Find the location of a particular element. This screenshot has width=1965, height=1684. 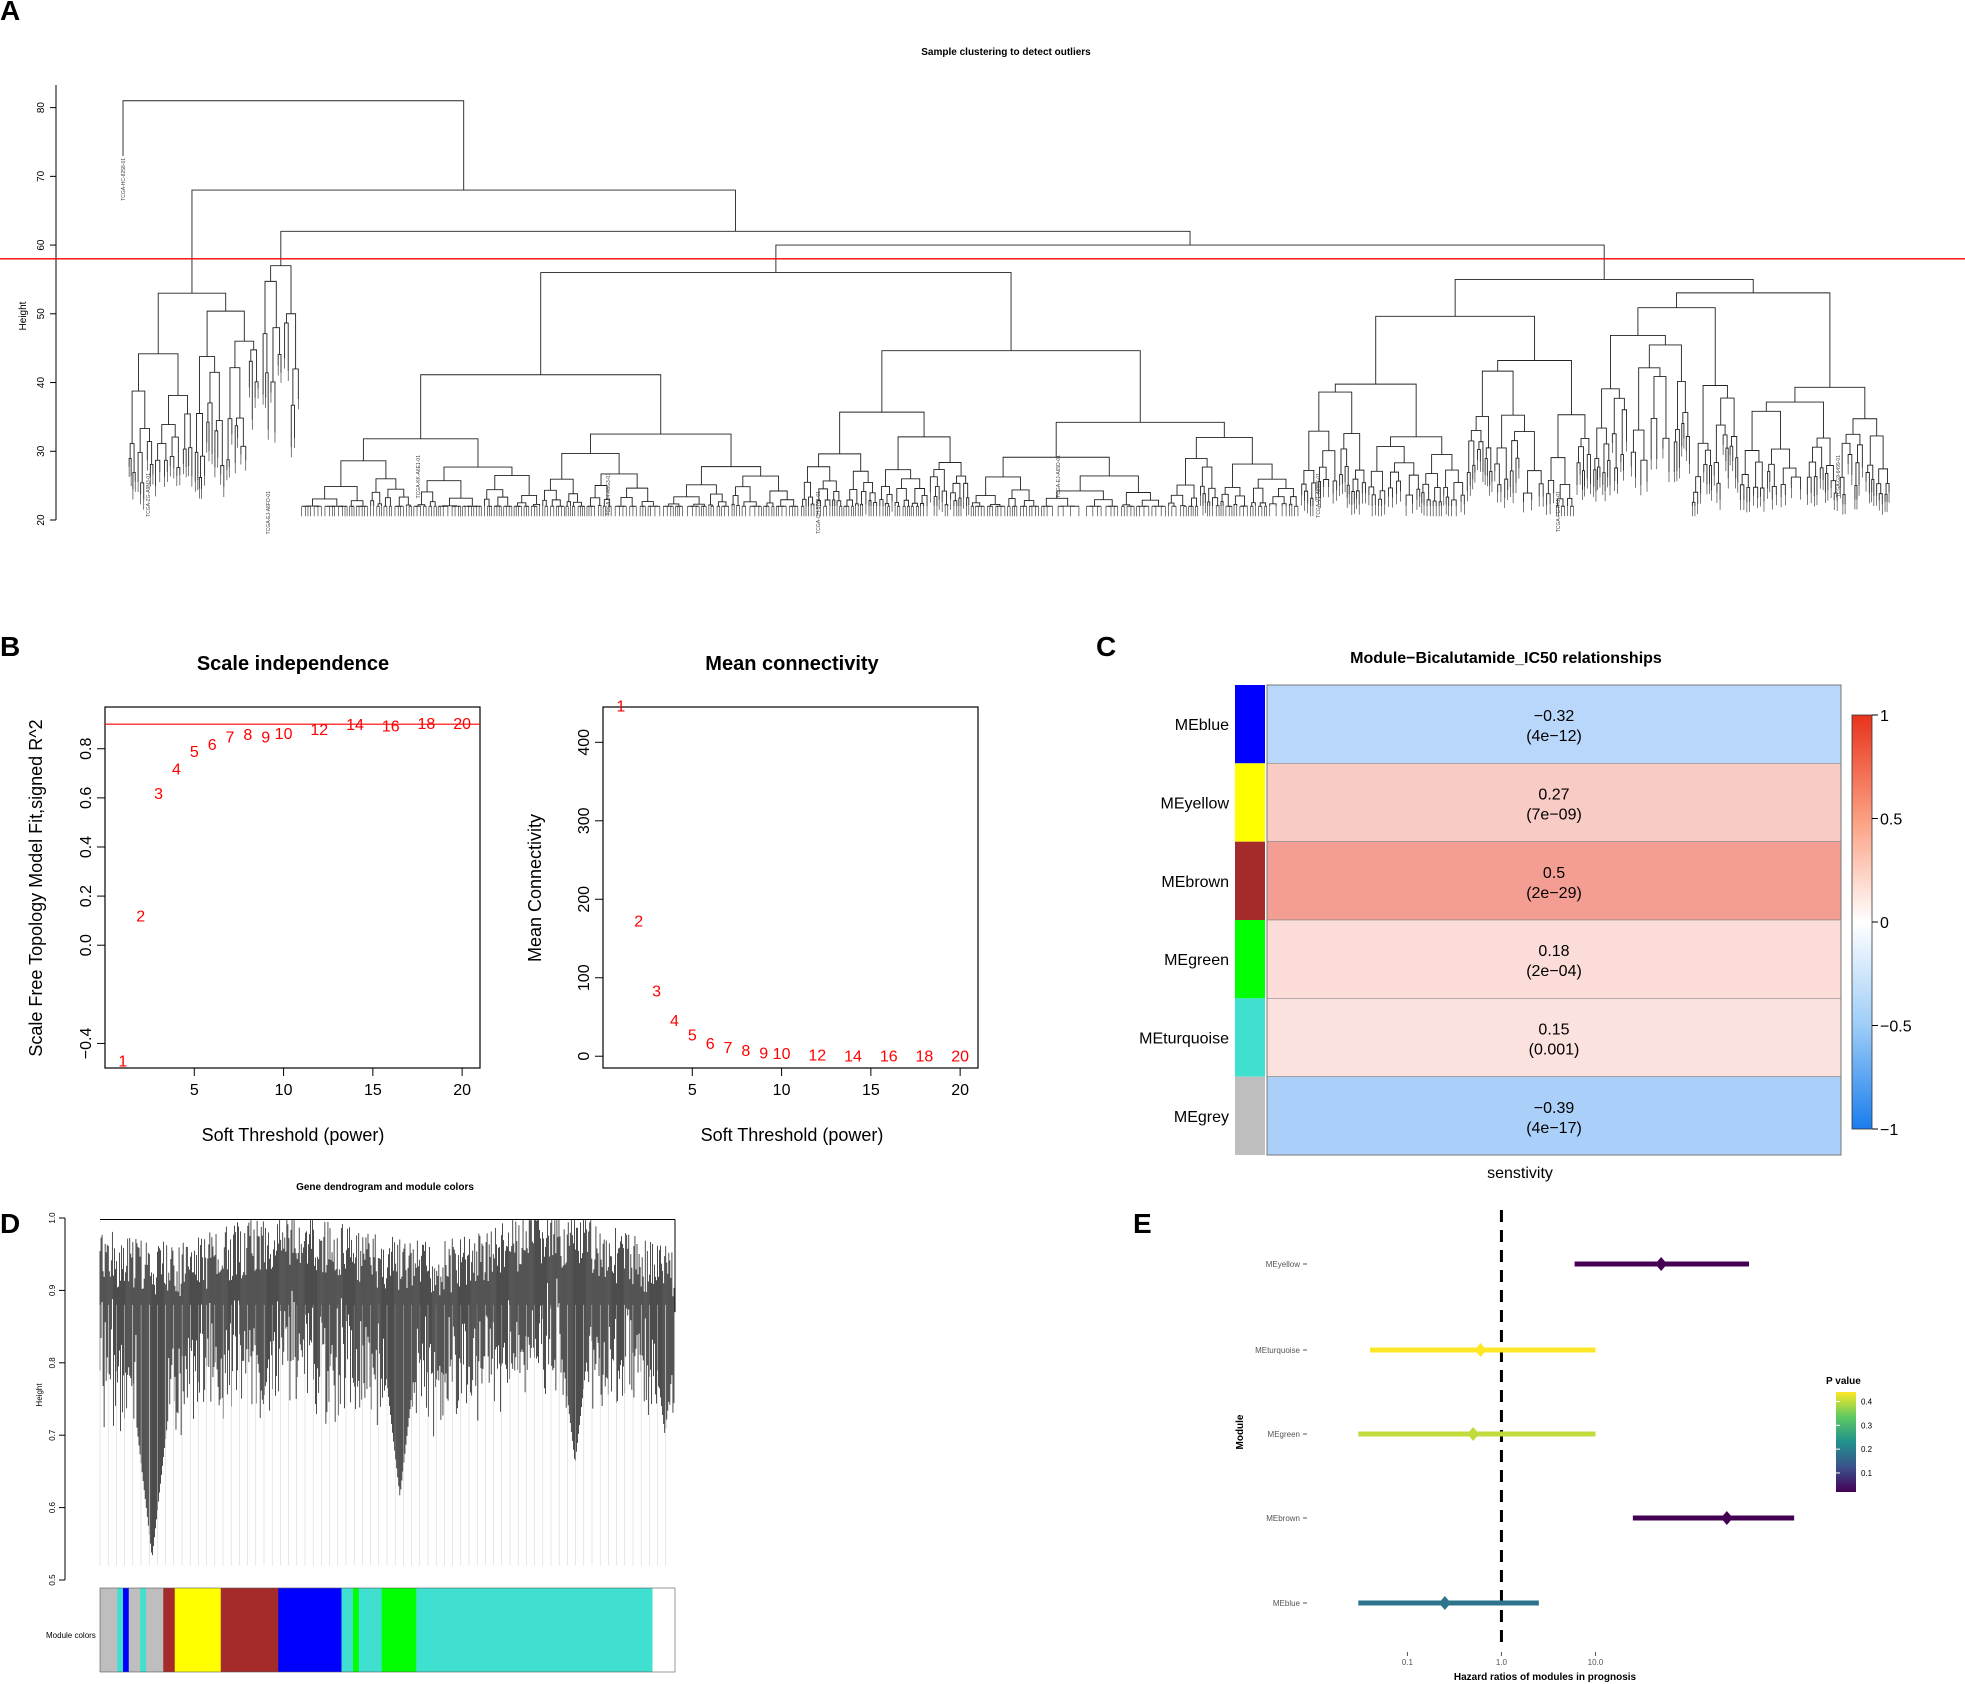

chart-d-module-color-bar is located at coordinates (387, 1630).